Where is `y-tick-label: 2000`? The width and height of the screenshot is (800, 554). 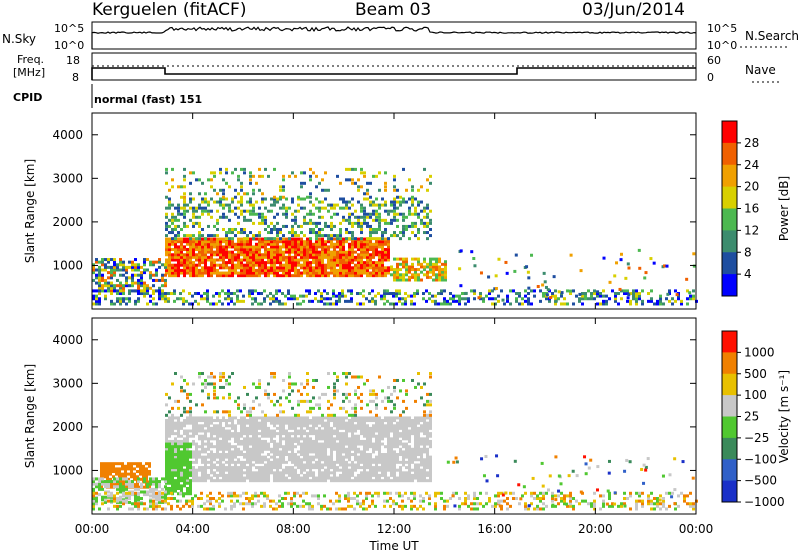 y-tick-label: 2000 is located at coordinates (67, 222).